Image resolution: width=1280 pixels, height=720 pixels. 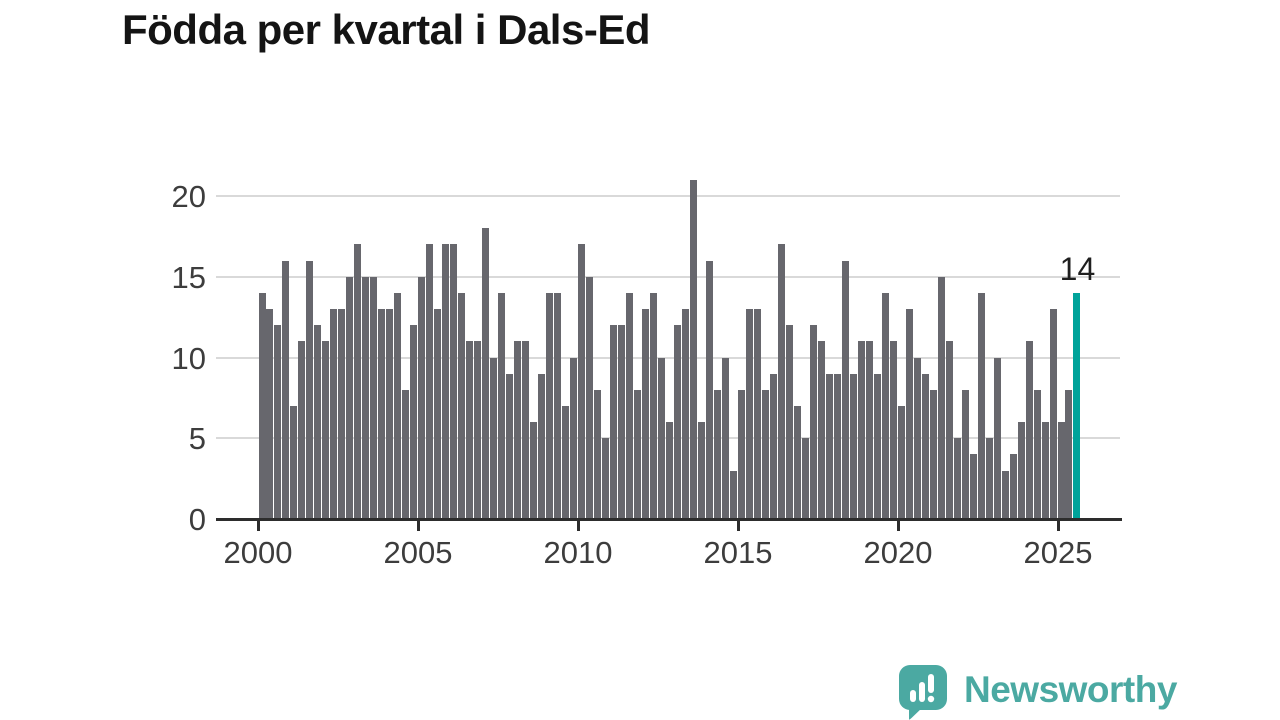 I want to click on x-axis-tick-label: 2015, so click(x=738, y=552).